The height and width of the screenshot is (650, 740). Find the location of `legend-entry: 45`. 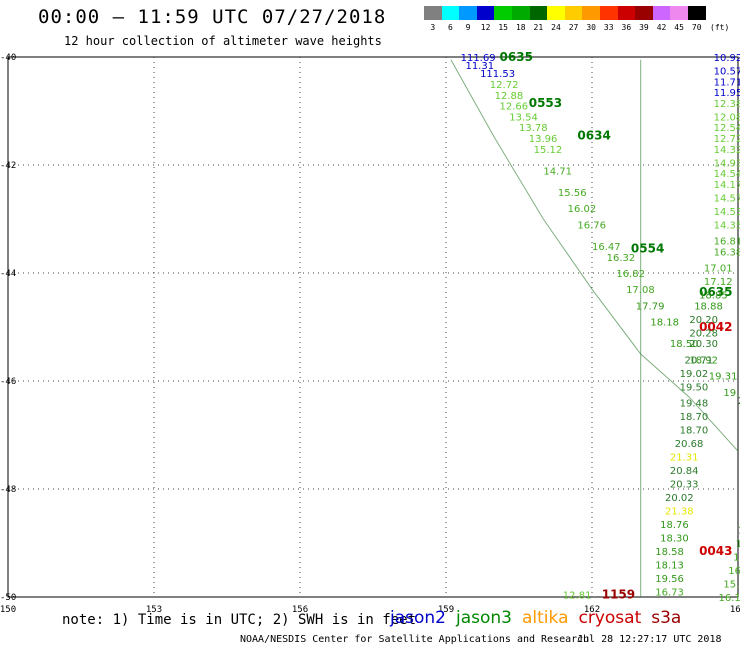

legend-entry: 45 is located at coordinates (679, 19).